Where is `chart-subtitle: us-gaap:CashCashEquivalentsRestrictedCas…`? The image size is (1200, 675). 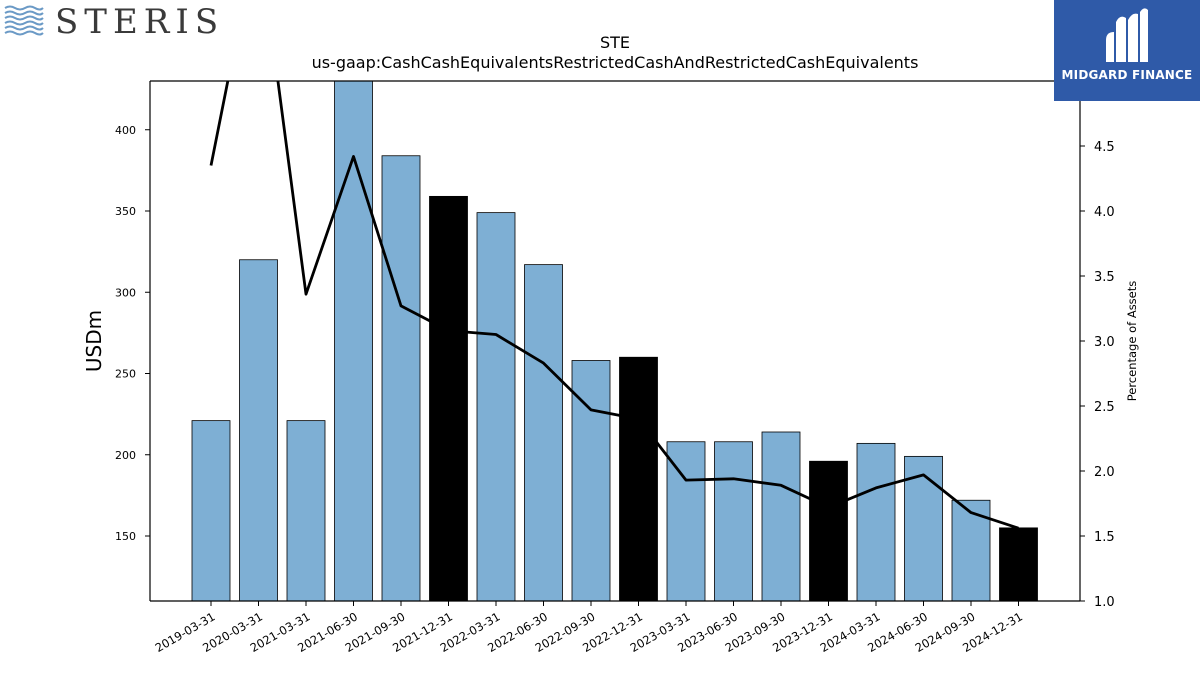
chart-subtitle: us-gaap:CashCashEquivalentsRestrictedCas… is located at coordinates (615, 62).